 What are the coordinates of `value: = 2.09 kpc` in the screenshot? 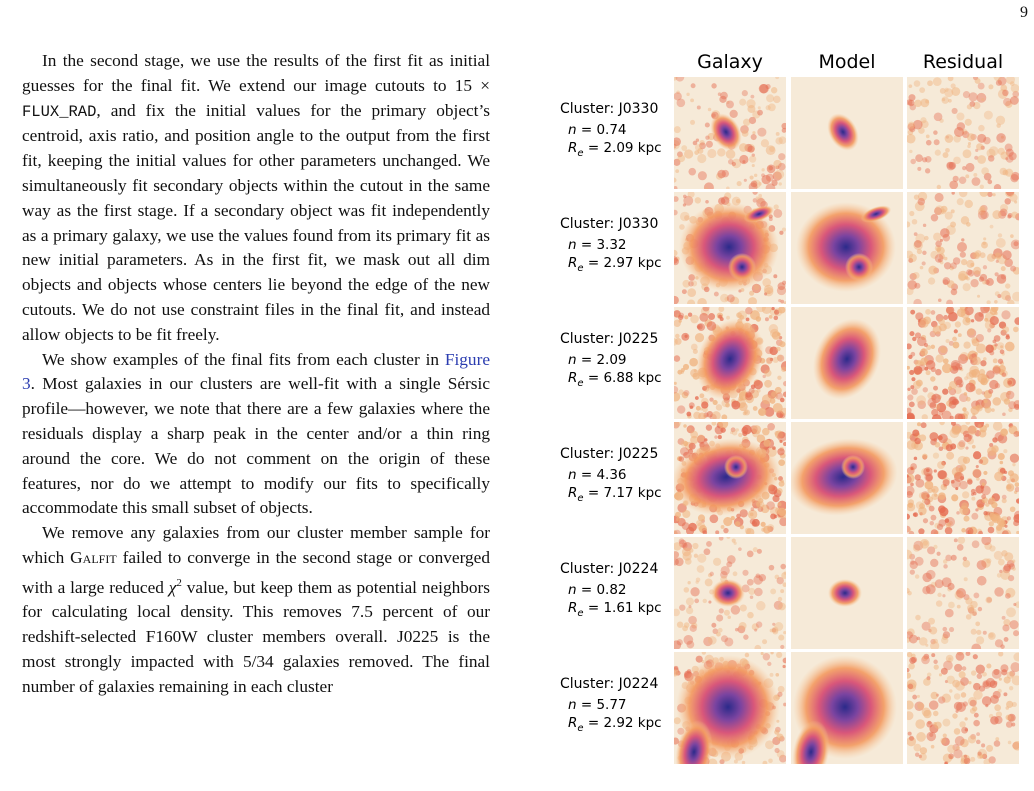 It's located at (623, 148).